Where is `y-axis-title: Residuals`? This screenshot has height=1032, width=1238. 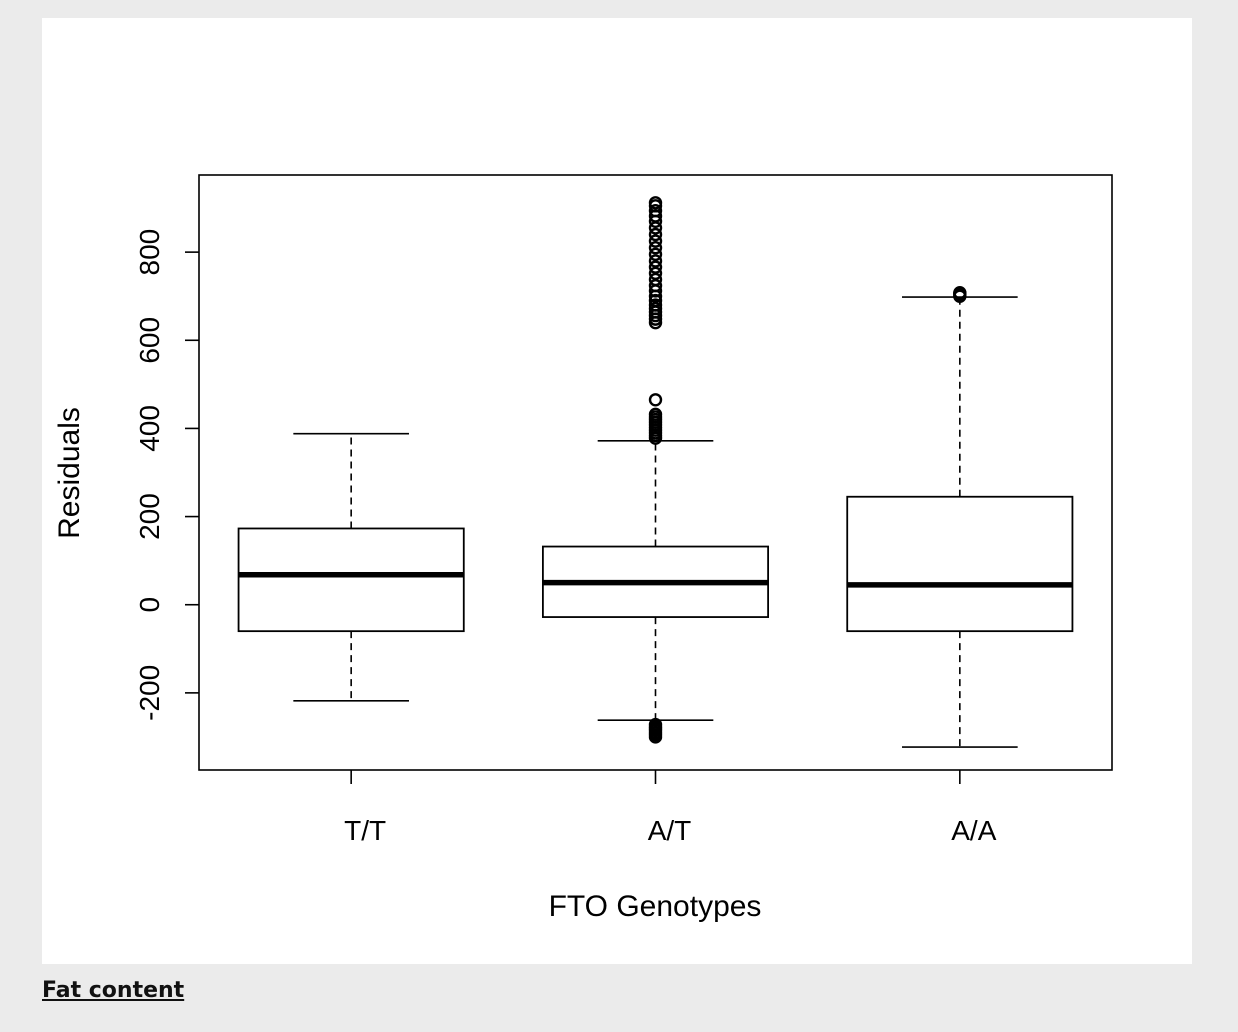 y-axis-title: Residuals is located at coordinates (69, 473).